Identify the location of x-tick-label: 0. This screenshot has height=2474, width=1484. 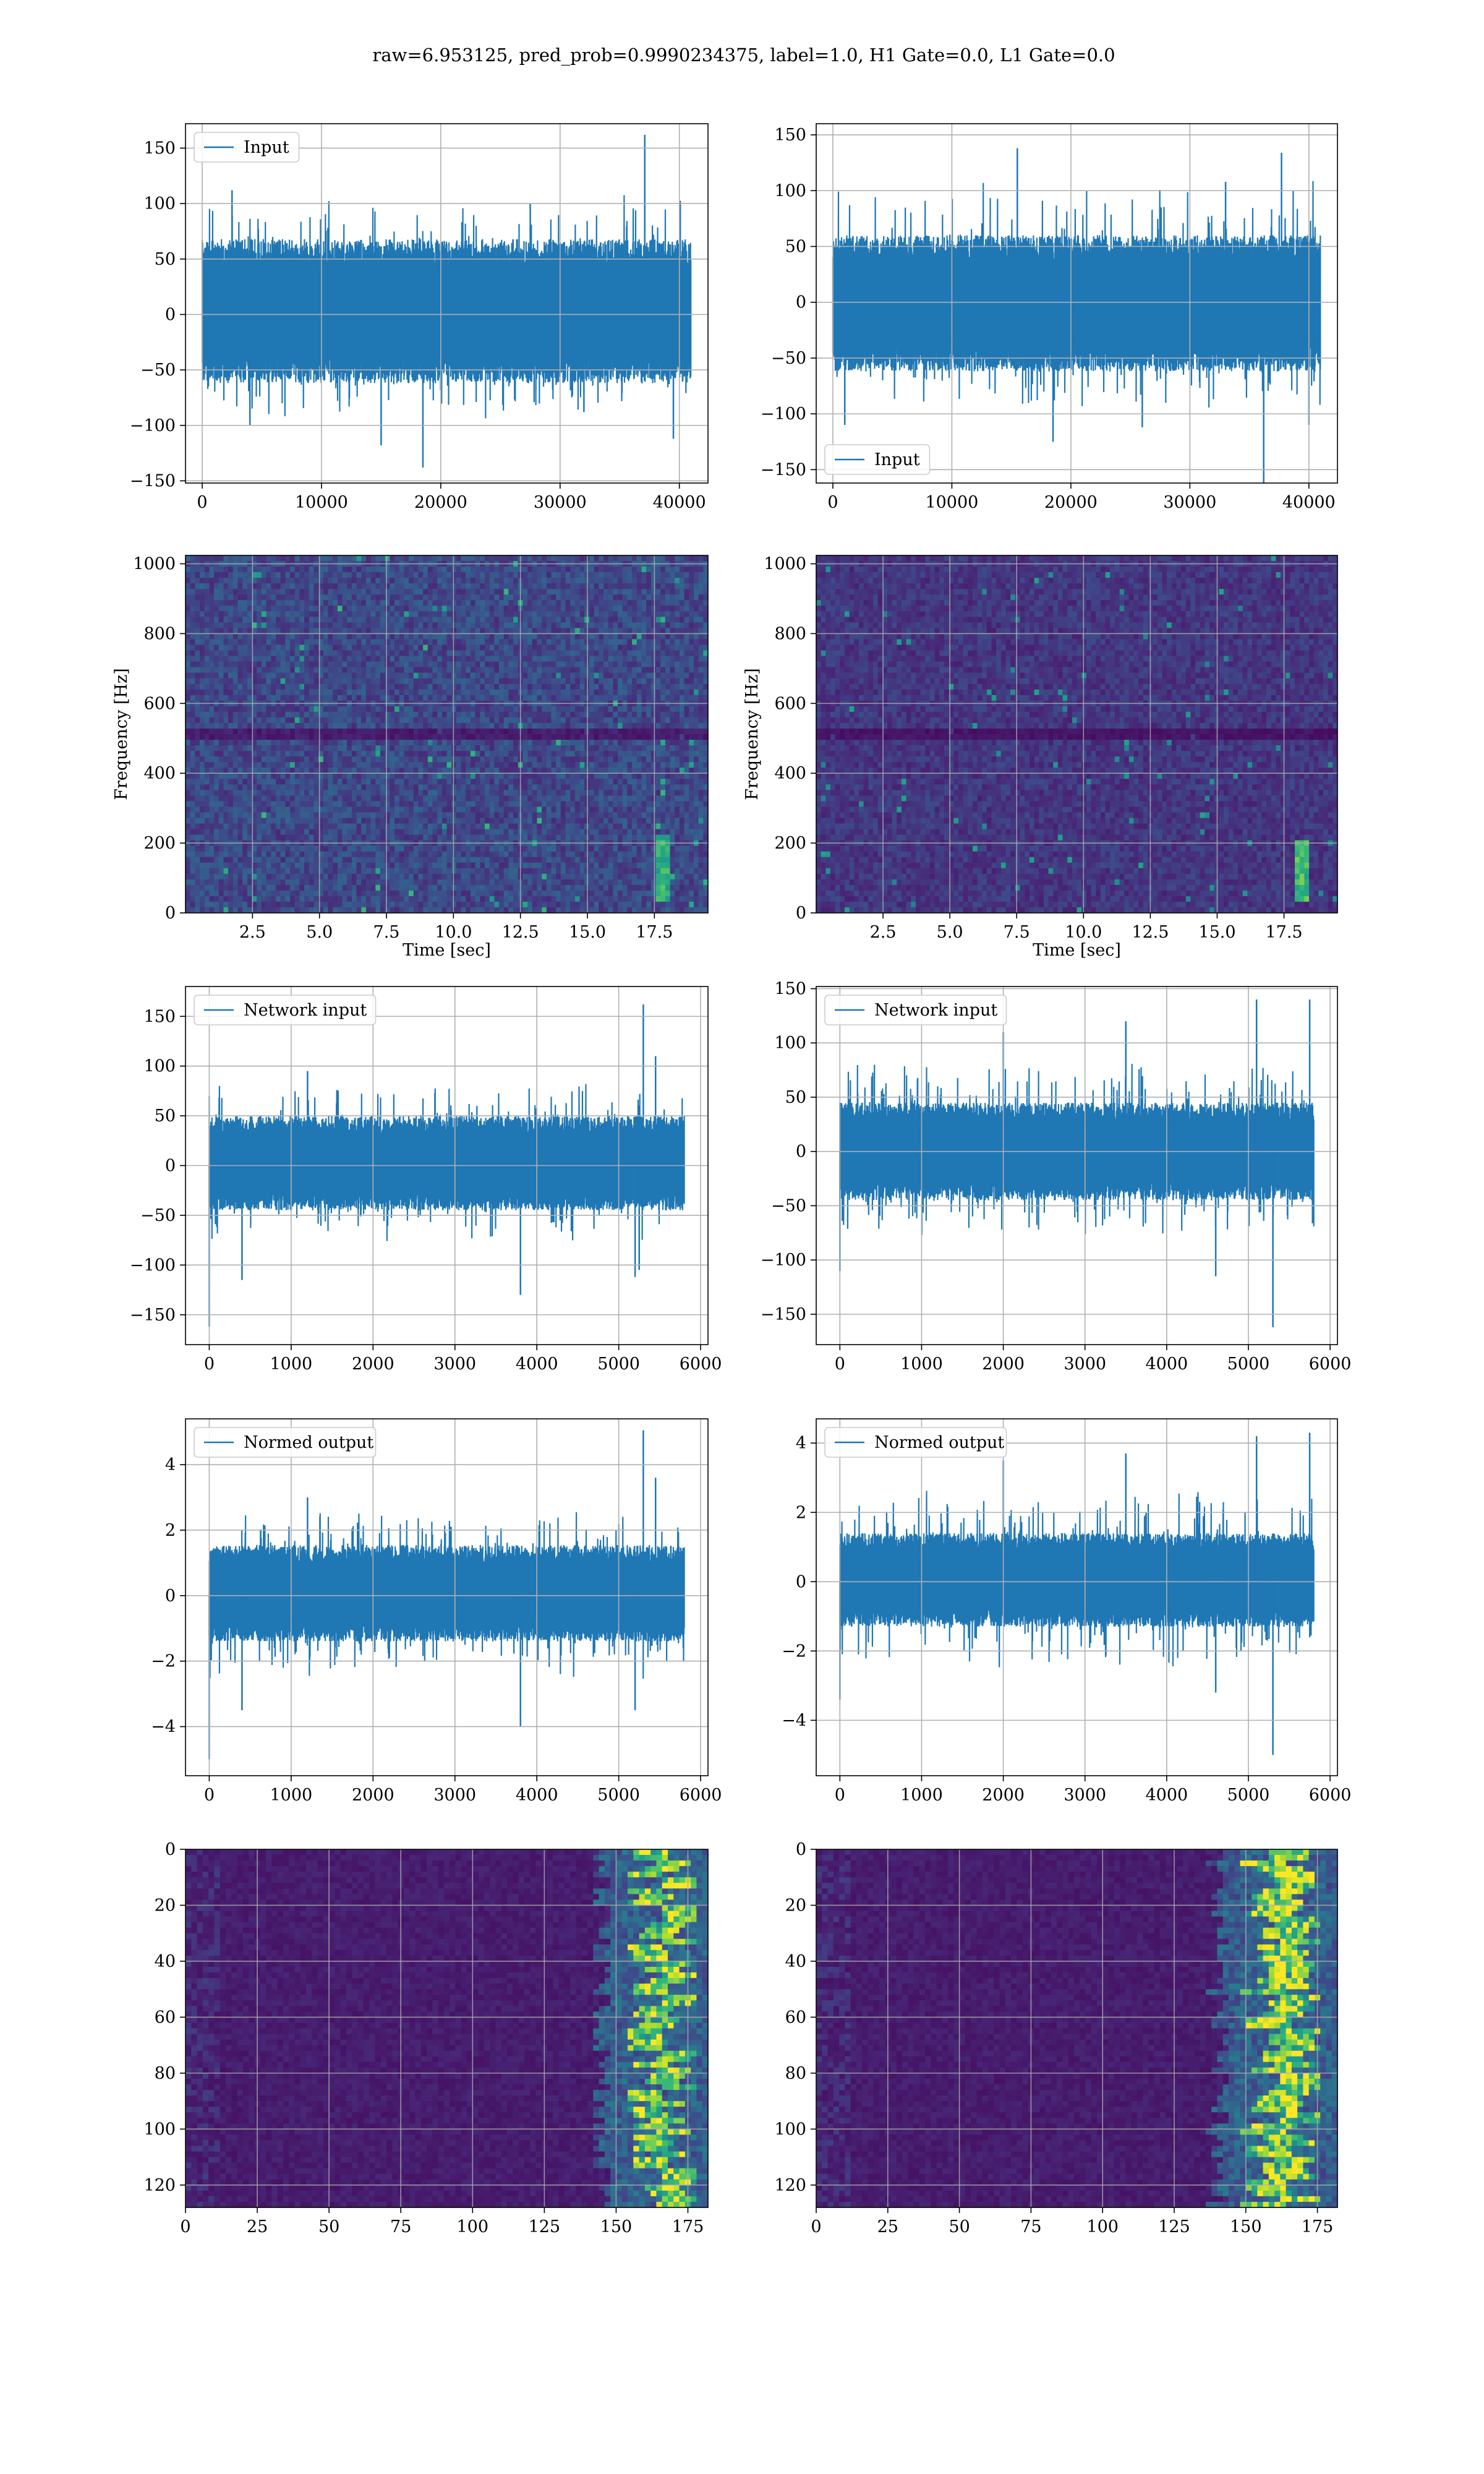
(832, 502).